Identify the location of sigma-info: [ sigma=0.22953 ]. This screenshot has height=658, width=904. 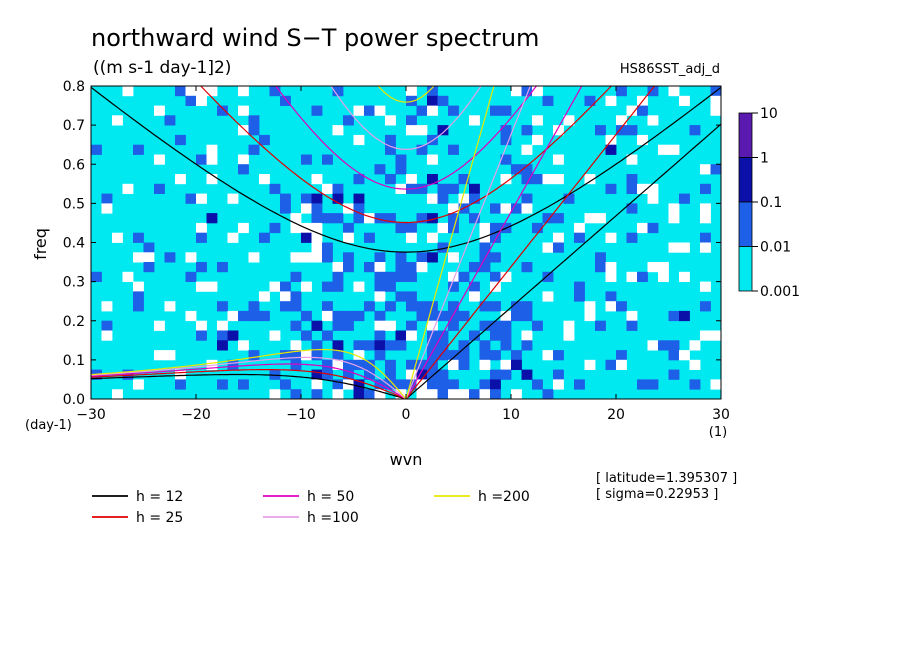
(657, 494).